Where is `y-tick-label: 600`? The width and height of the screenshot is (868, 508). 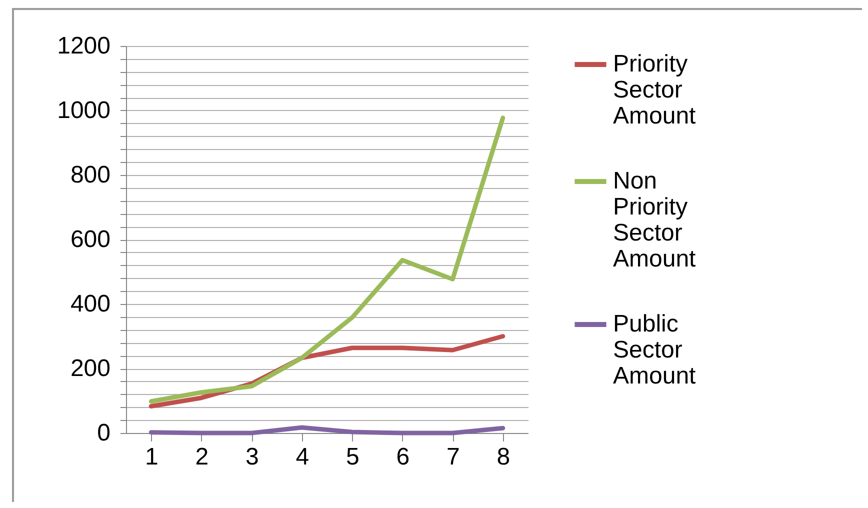
y-tick-label: 600 is located at coordinates (90, 239).